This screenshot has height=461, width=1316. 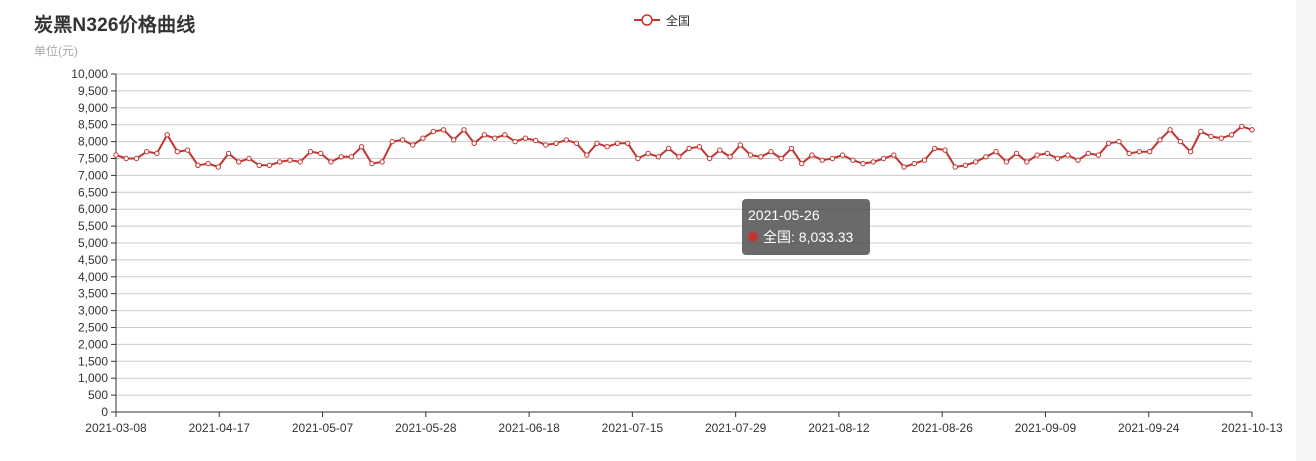 I want to click on line-circle-icon, so click(x=647, y=20).